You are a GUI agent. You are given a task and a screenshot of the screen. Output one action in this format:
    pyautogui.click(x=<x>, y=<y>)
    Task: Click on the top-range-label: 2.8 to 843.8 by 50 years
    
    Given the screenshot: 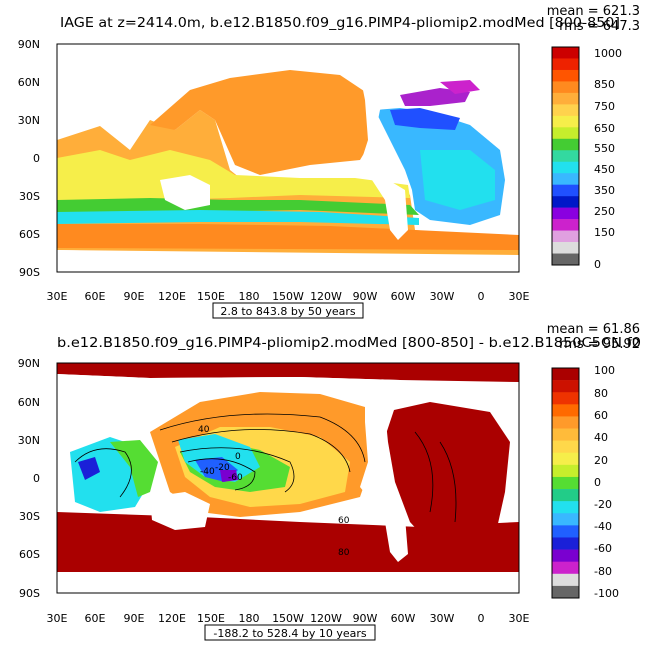 What is the action you would take?
    pyautogui.click(x=288, y=311)
    